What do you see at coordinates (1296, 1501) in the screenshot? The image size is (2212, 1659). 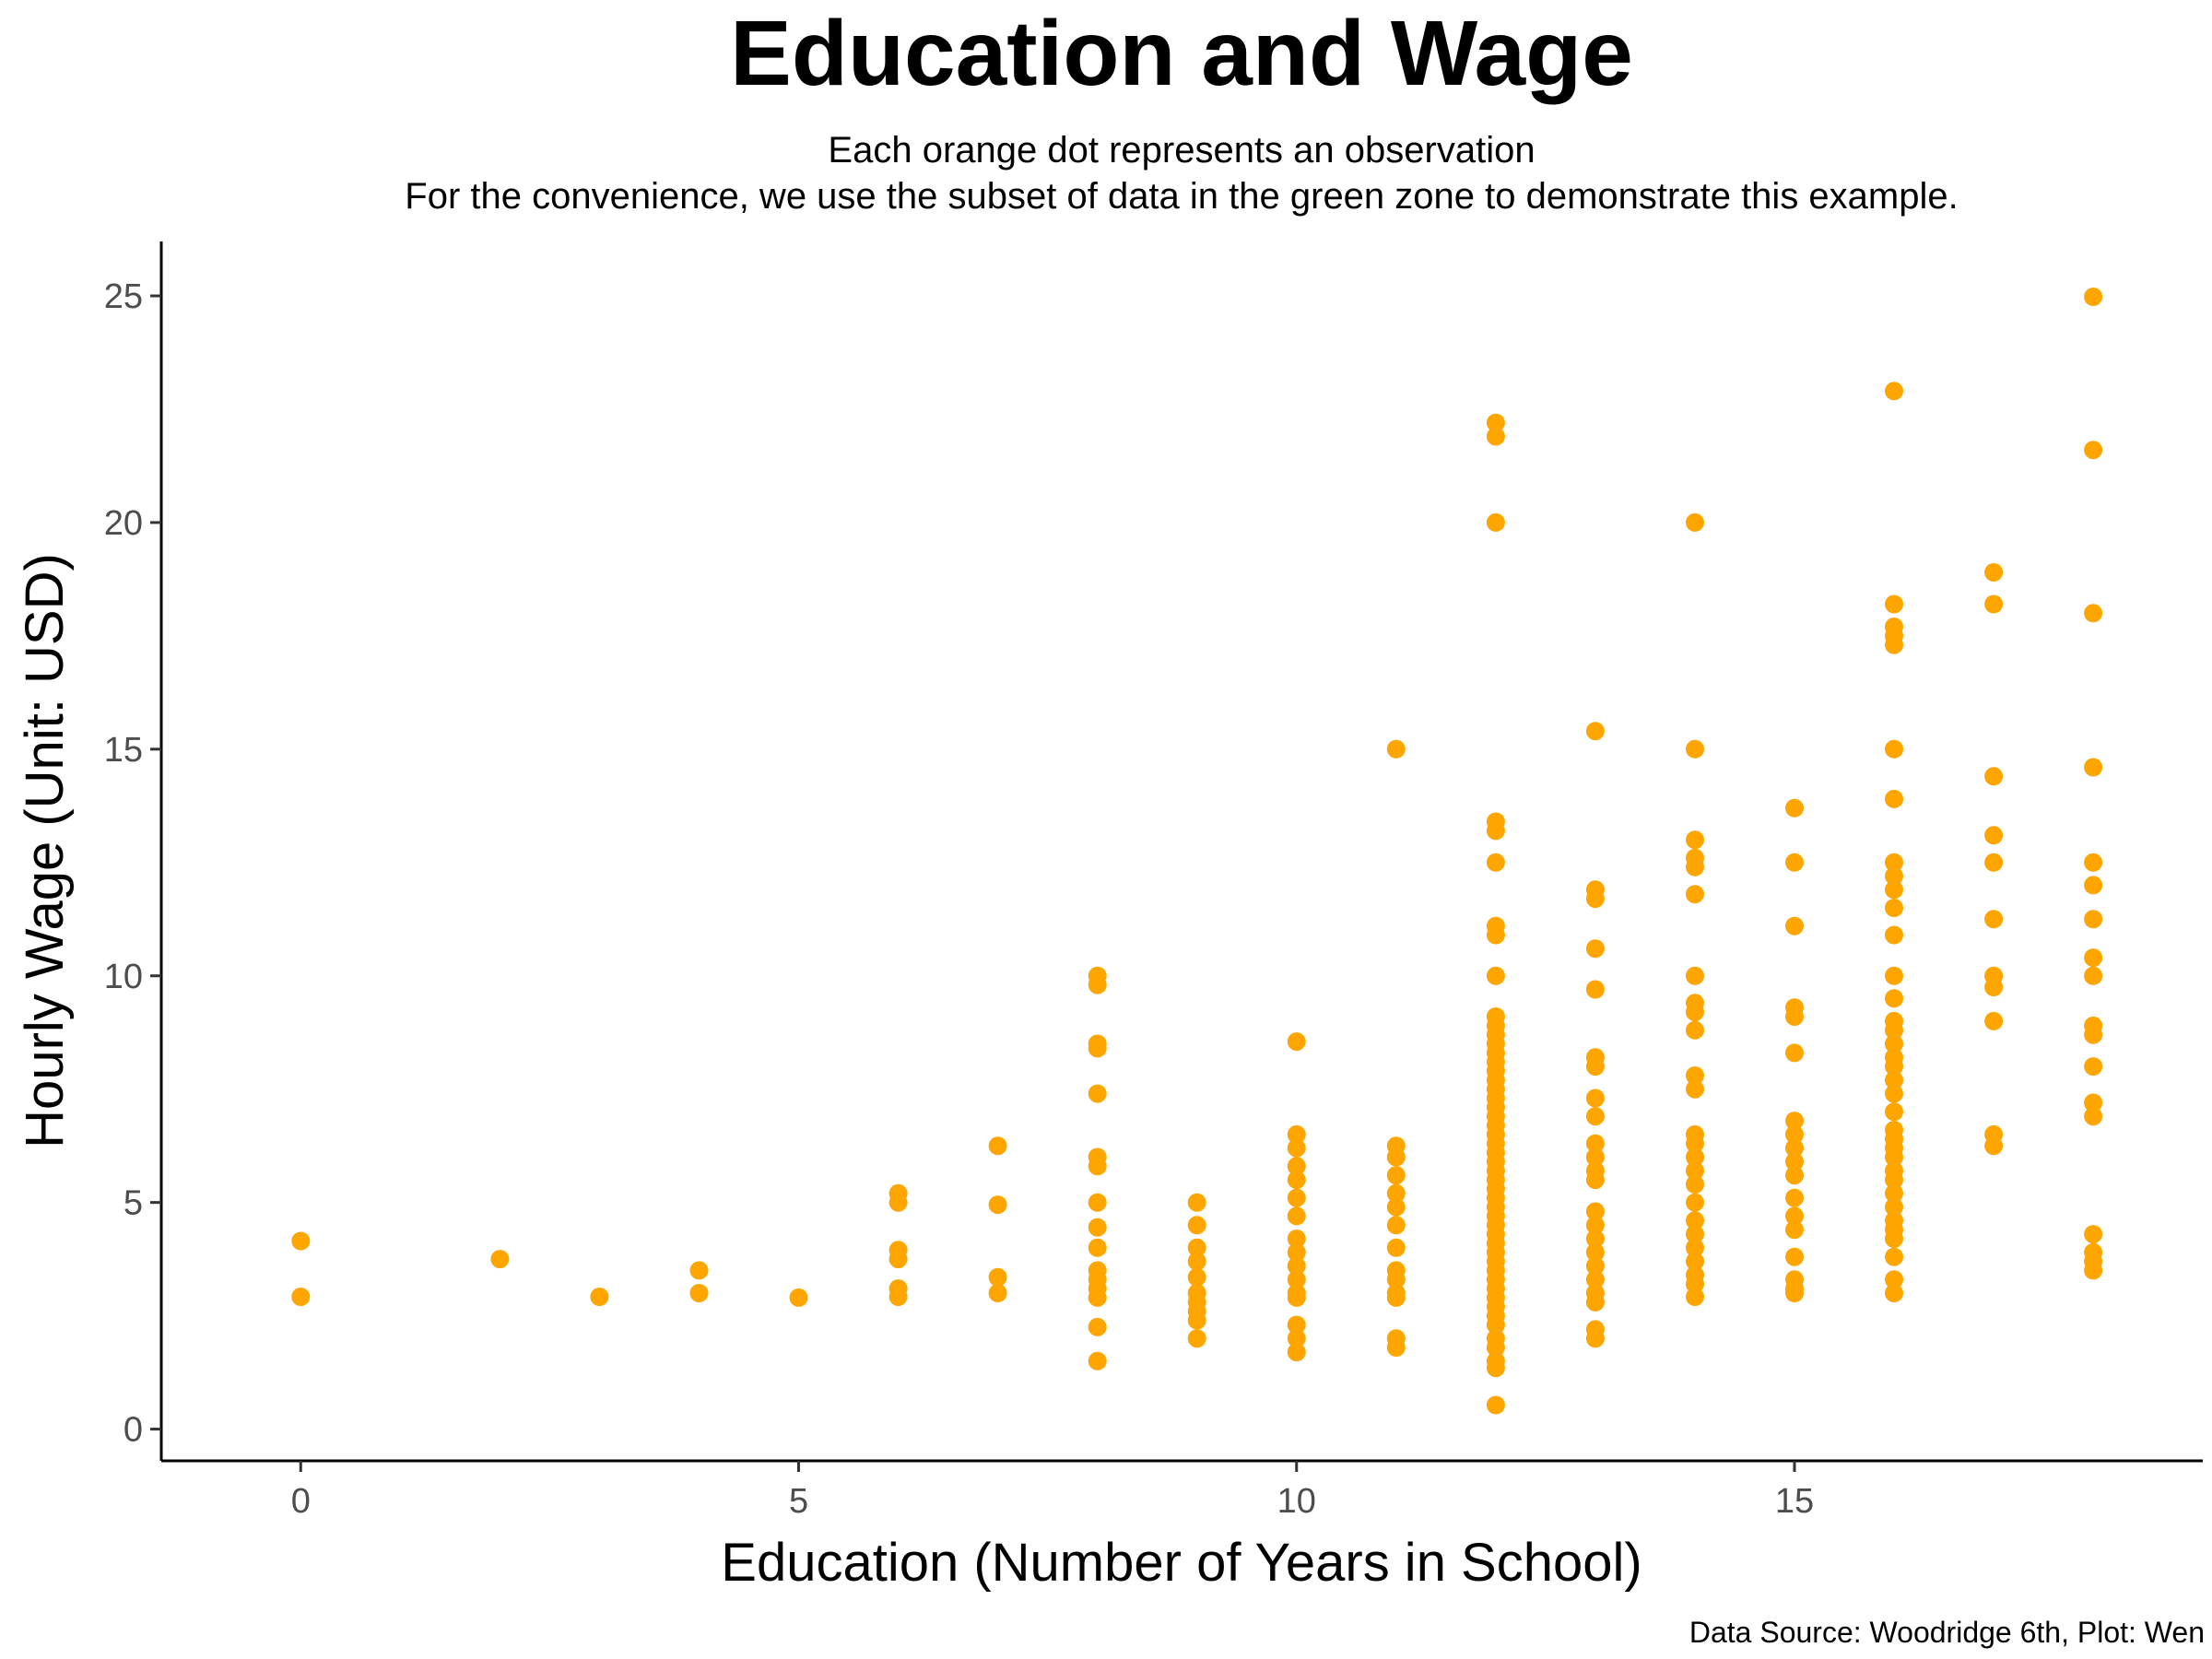 I see `x-tick-label: 10` at bounding box center [1296, 1501].